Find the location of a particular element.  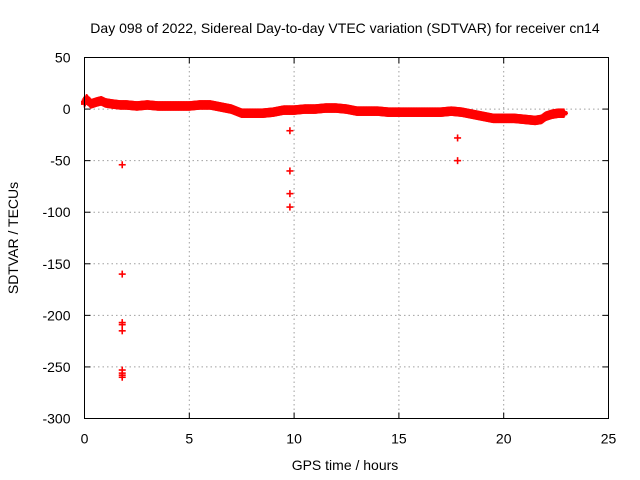

y-tick-label: 50 is located at coordinates (63, 58).